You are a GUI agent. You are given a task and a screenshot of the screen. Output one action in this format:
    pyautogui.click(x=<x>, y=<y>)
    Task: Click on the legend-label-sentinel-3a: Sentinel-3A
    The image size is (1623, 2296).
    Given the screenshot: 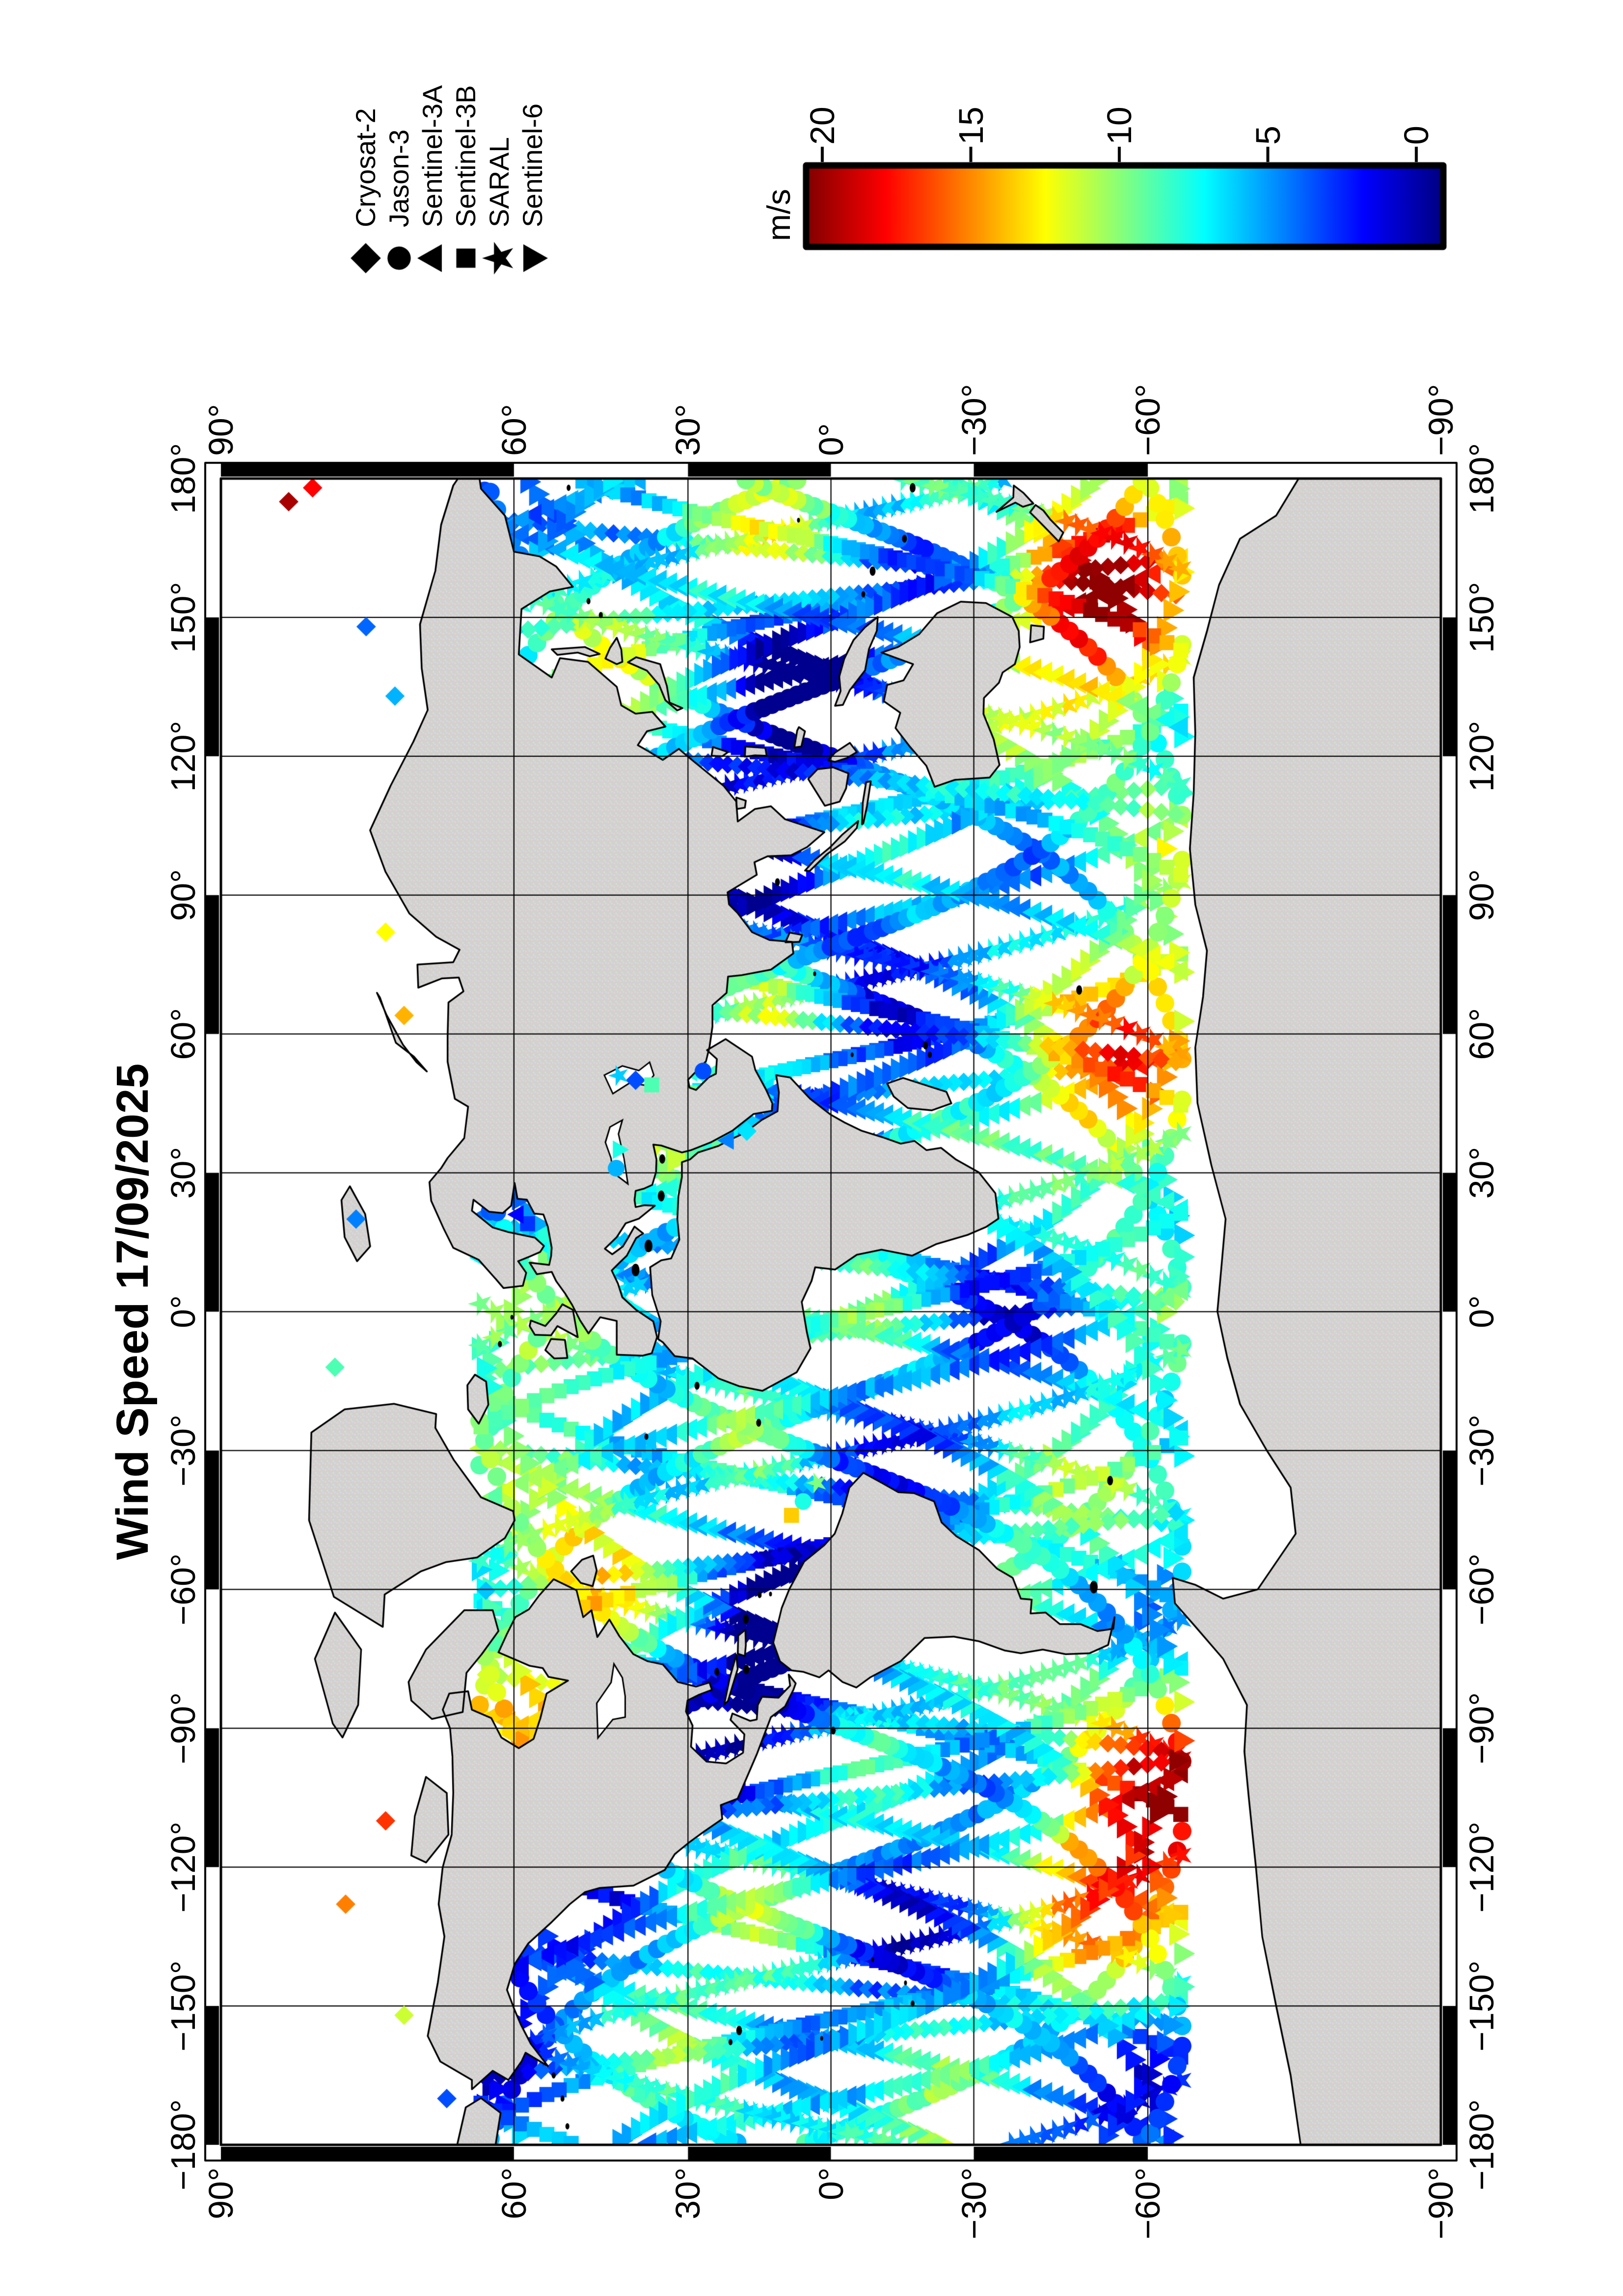 What is the action you would take?
    pyautogui.click(x=433, y=156)
    